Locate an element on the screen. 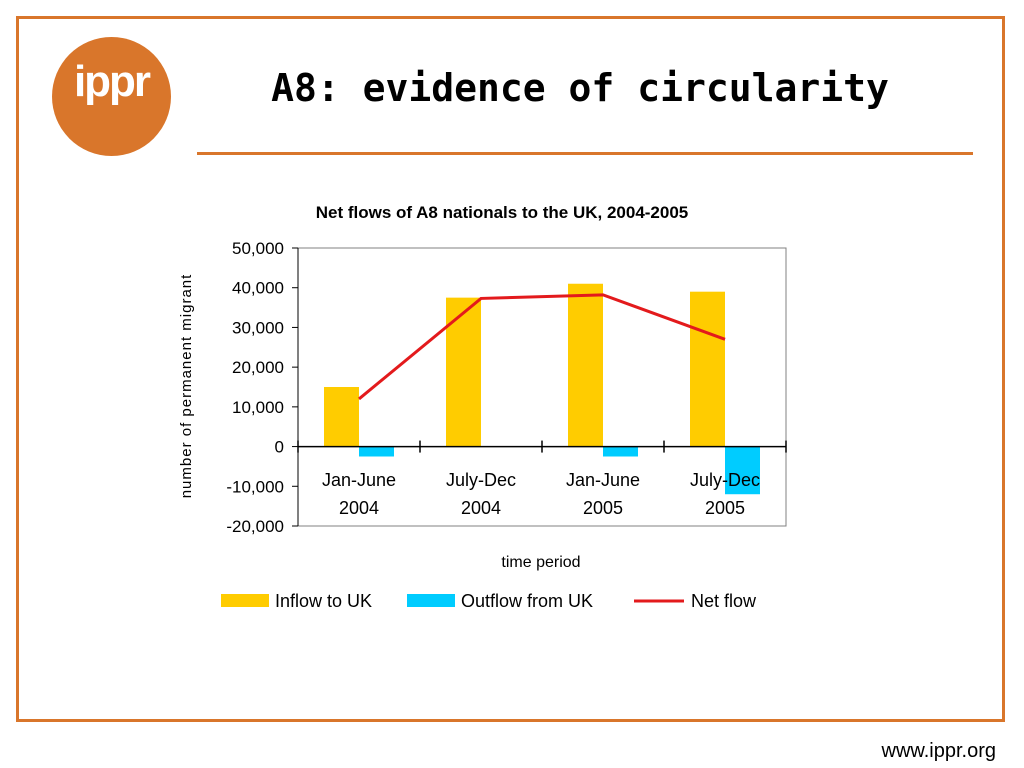 Image resolution: width=1024 pixels, height=768 pixels. y-tick-label: 10,000 is located at coordinates (258, 407).